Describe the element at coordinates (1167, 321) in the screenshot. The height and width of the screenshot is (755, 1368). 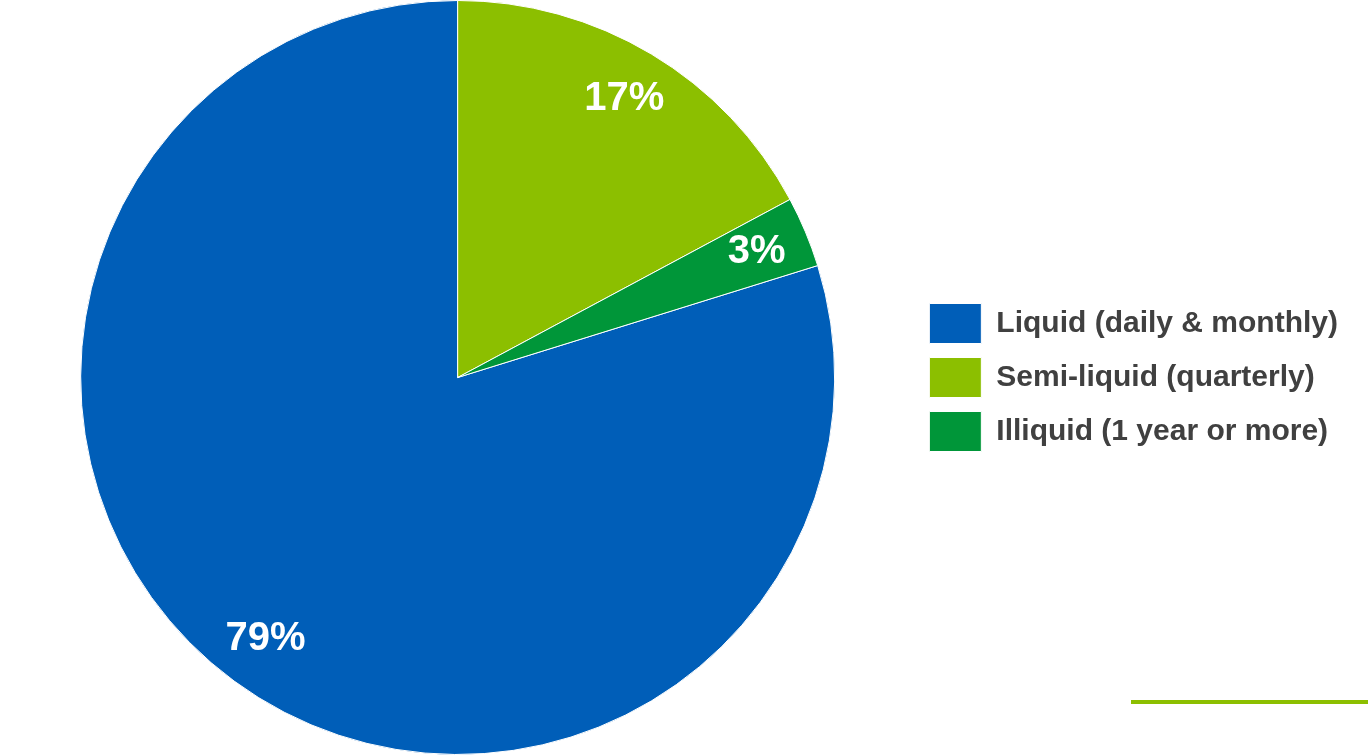
I see `legend-label: Liquid (daily & monthly)` at that location.